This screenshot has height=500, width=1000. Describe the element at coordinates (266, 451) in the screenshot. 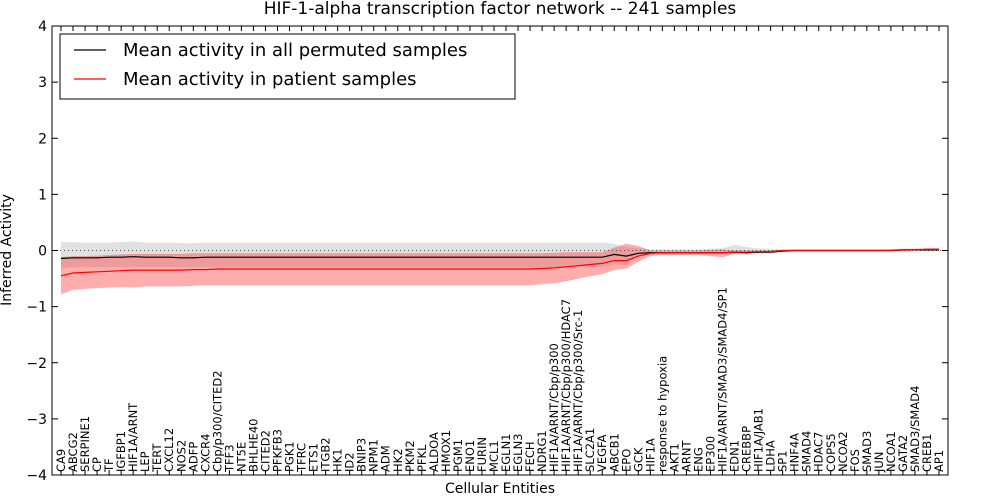

I see `x-category-label: CITED2` at that location.